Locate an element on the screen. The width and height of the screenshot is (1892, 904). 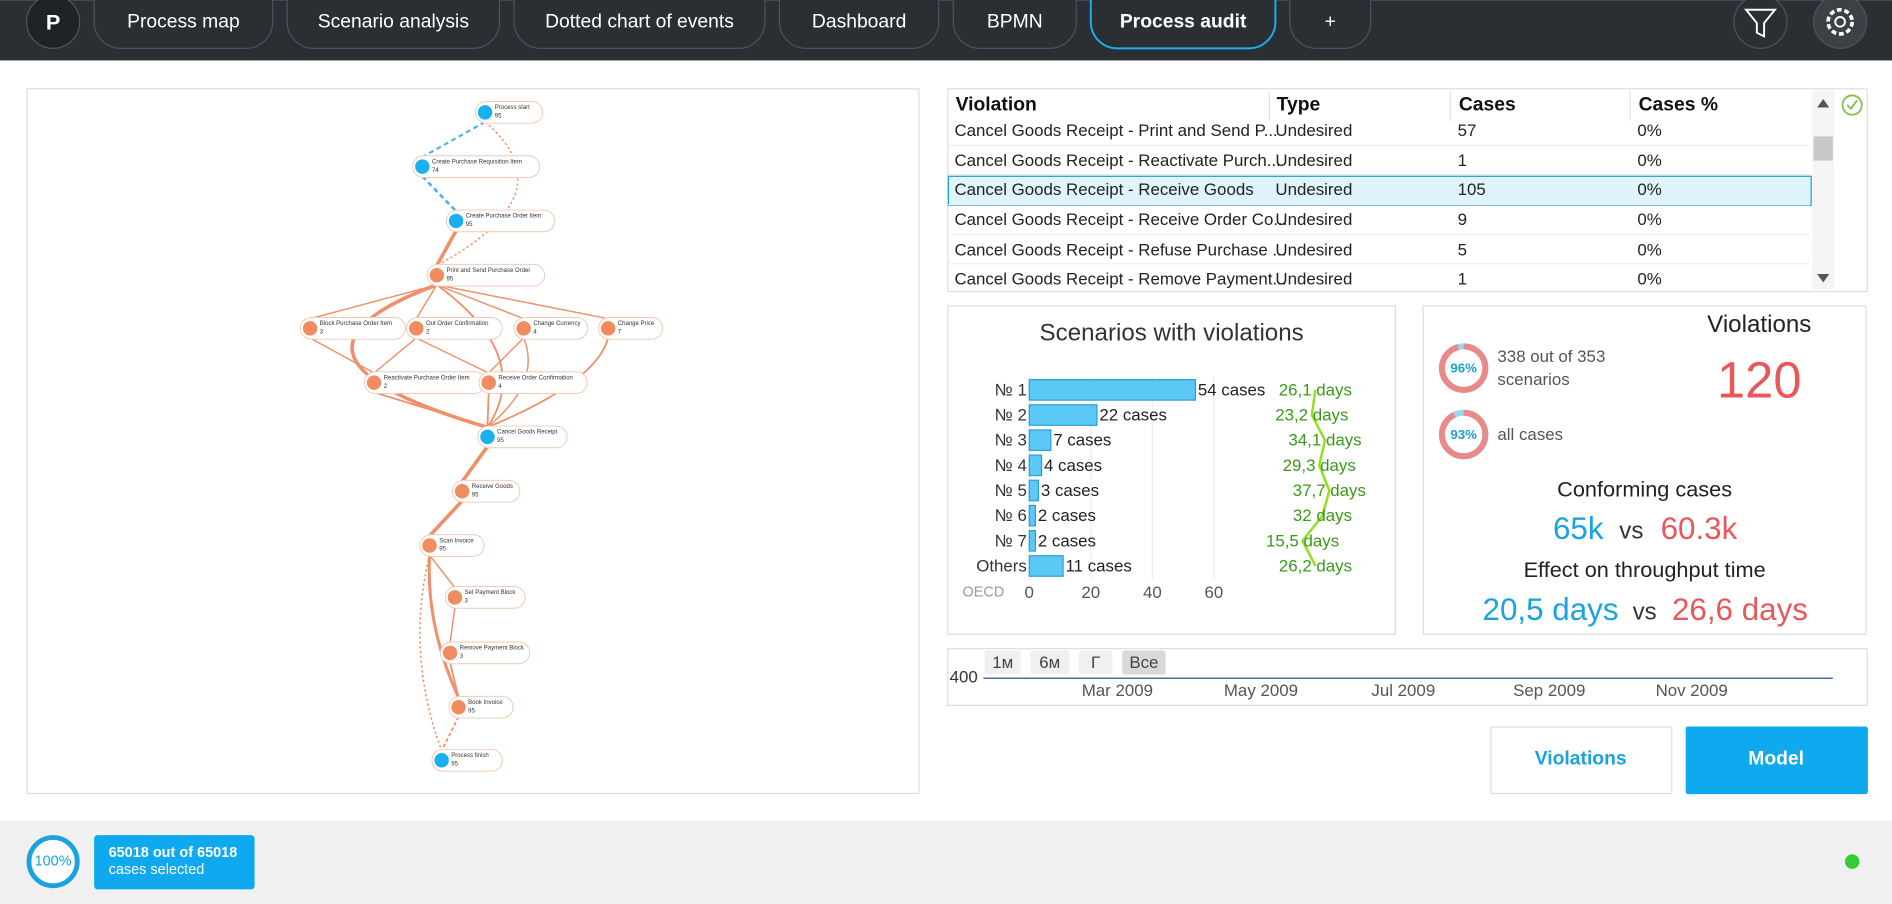
month-label: Mar 2009 is located at coordinates (1117, 690).